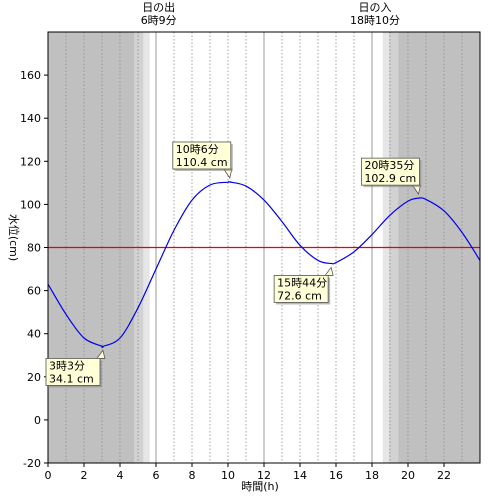 The height and width of the screenshot is (500, 496). I want to click on x-tick-label: 18, so click(372, 475).